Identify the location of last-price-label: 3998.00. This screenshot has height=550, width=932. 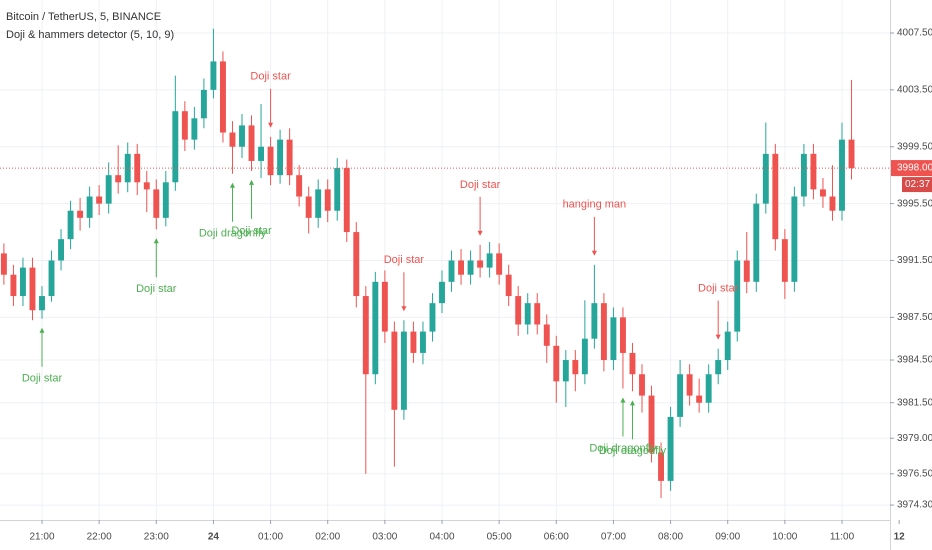
(914, 168).